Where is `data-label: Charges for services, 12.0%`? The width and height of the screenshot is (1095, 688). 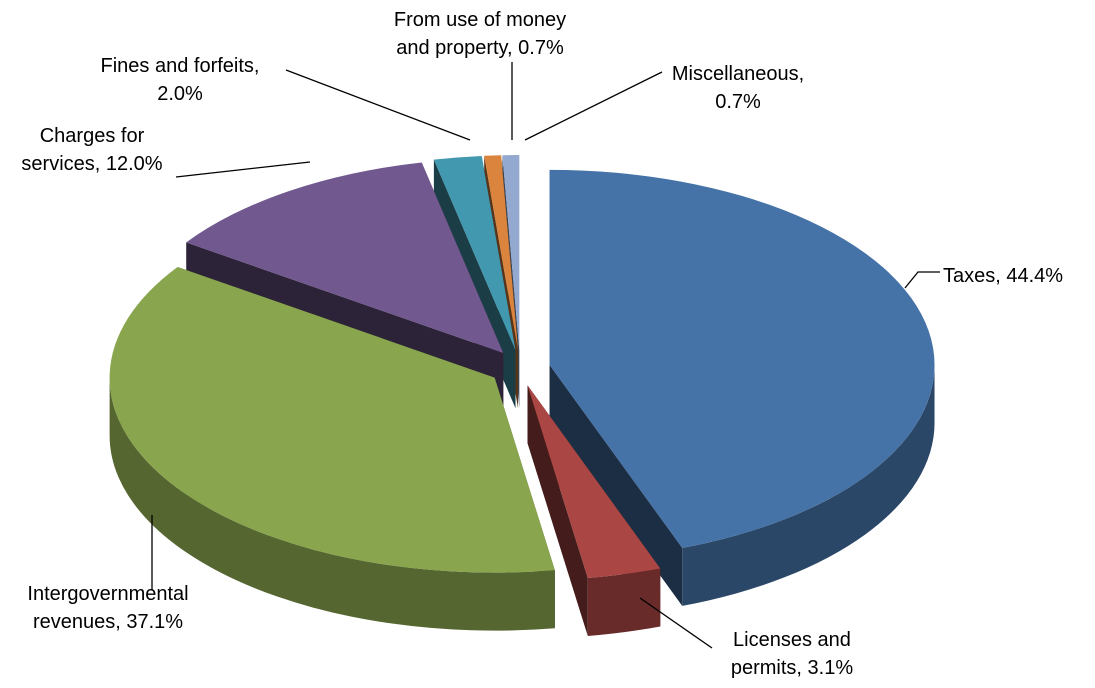
data-label: Charges for services, 12.0% is located at coordinates (92, 150).